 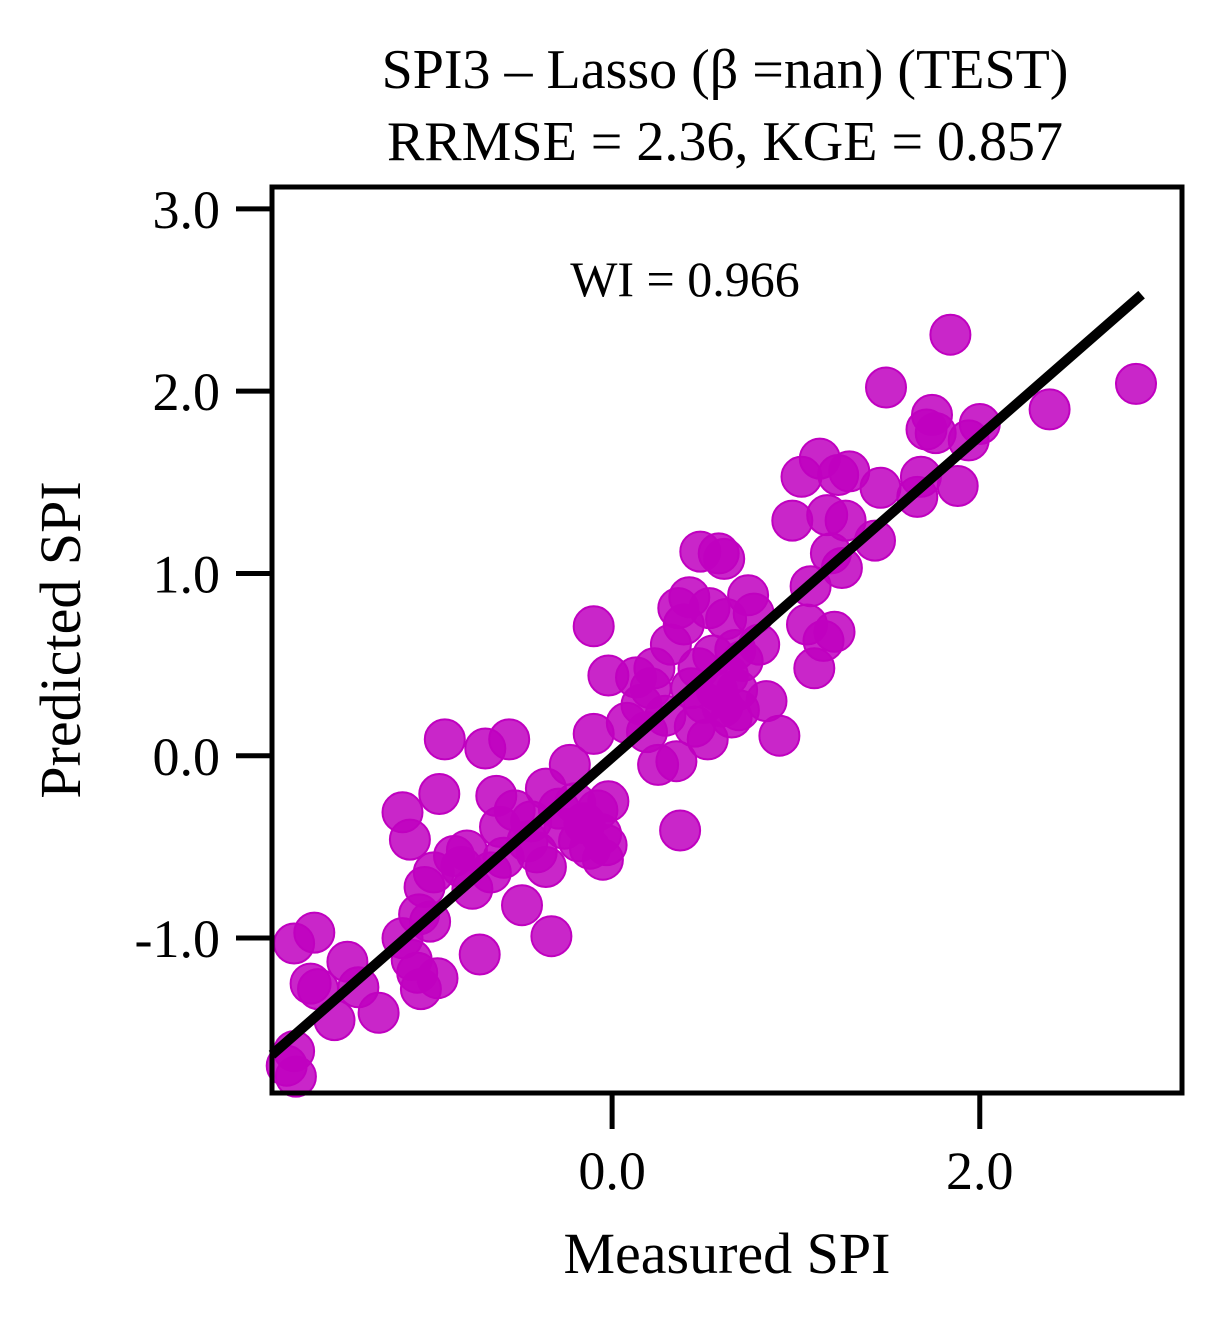 I want to click on y-tick-label-0: -1.0, so click(x=177, y=939).